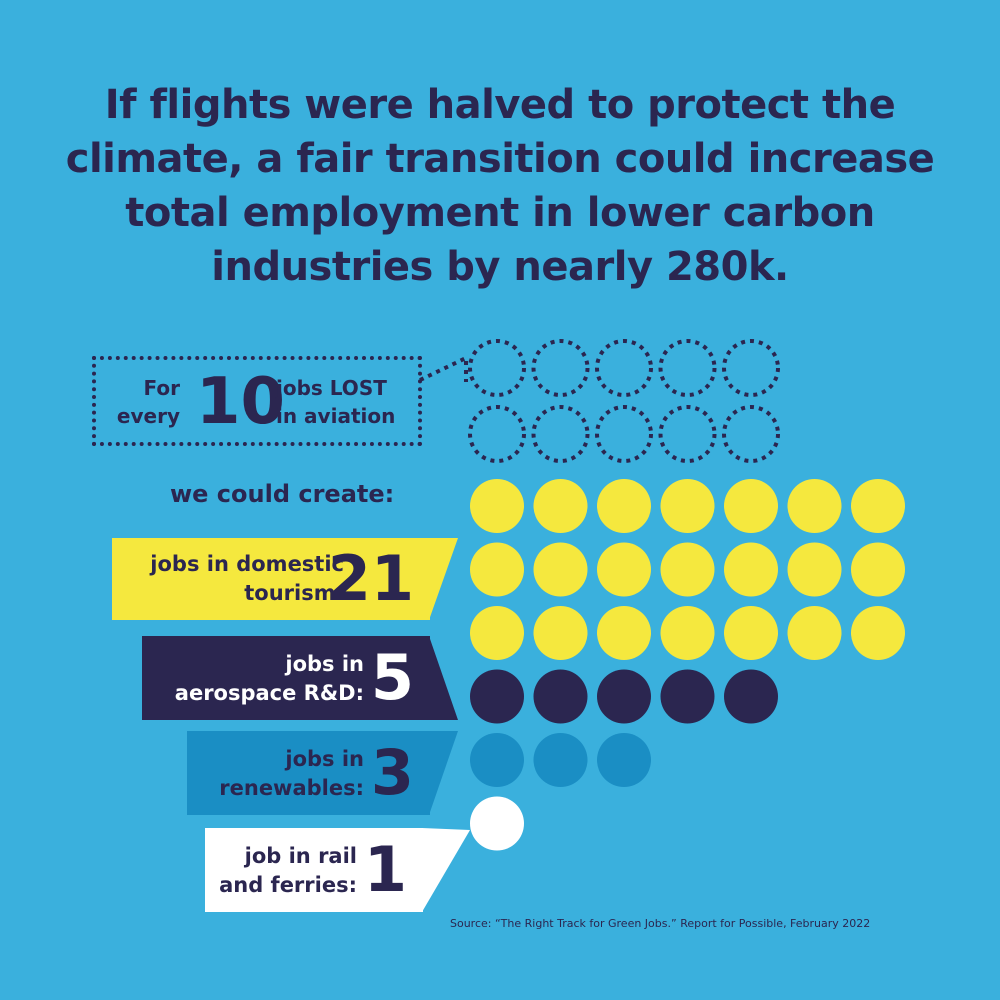 The width and height of the screenshot is (1000, 1000). Describe the element at coordinates (443, 773) in the screenshot. I see `renewables-banner-tip` at that location.